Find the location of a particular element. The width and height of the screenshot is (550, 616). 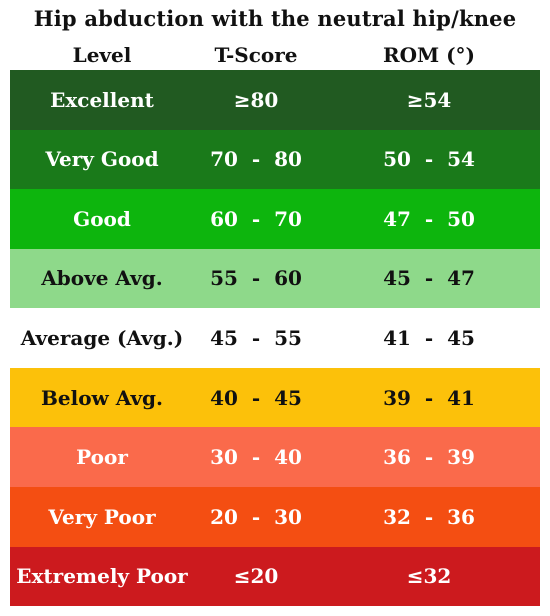

table-title: Hip abduction with the neutral hip/knee is located at coordinates (275, 18).